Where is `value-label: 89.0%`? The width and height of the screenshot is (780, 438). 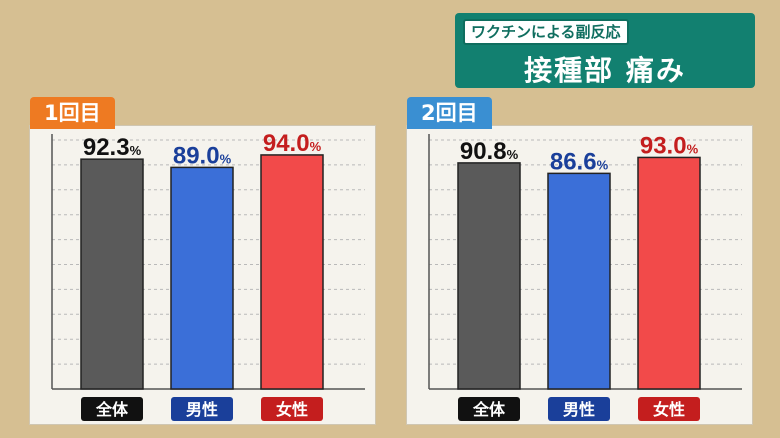
value-label: 89.0% is located at coordinates (202, 155).